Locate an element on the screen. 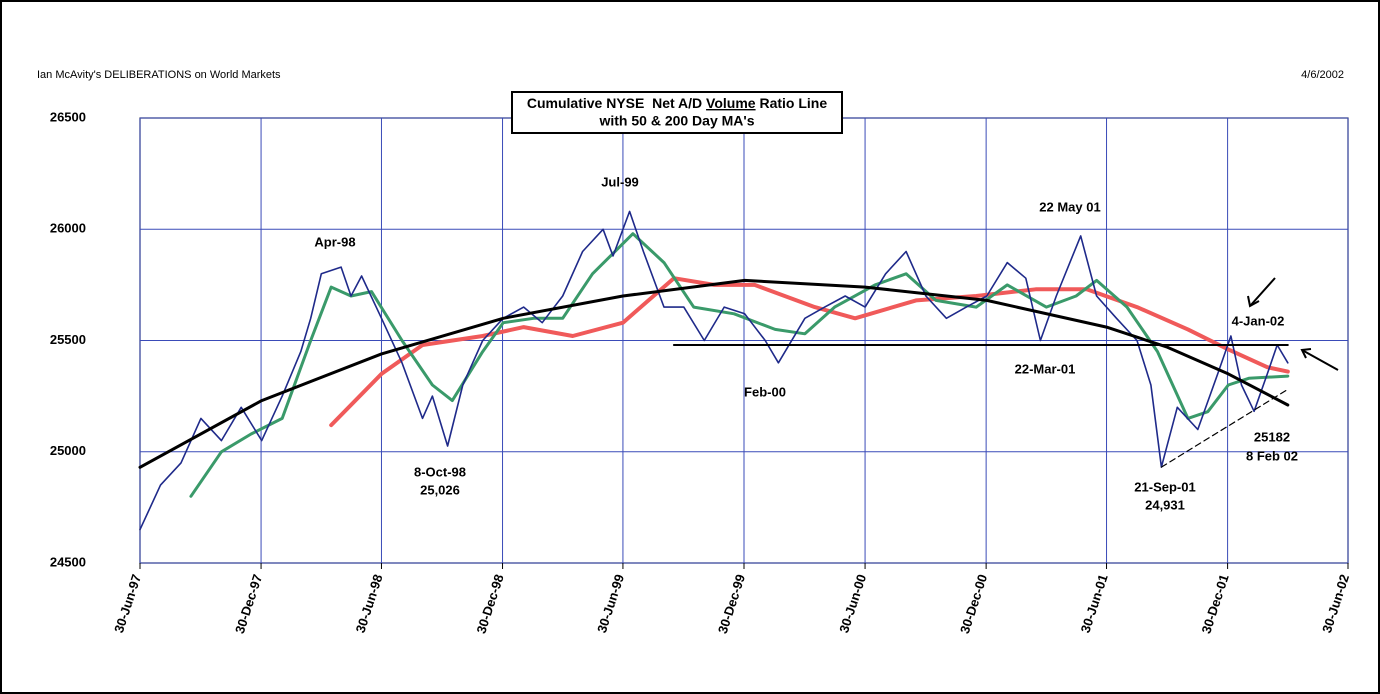 The image size is (1380, 694). annotation: Jul-99 is located at coordinates (620, 181).